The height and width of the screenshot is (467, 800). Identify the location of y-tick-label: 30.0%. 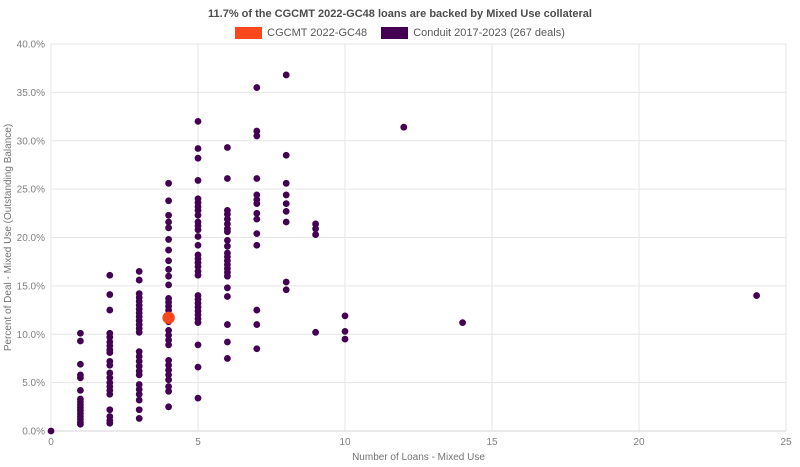
(31, 141).